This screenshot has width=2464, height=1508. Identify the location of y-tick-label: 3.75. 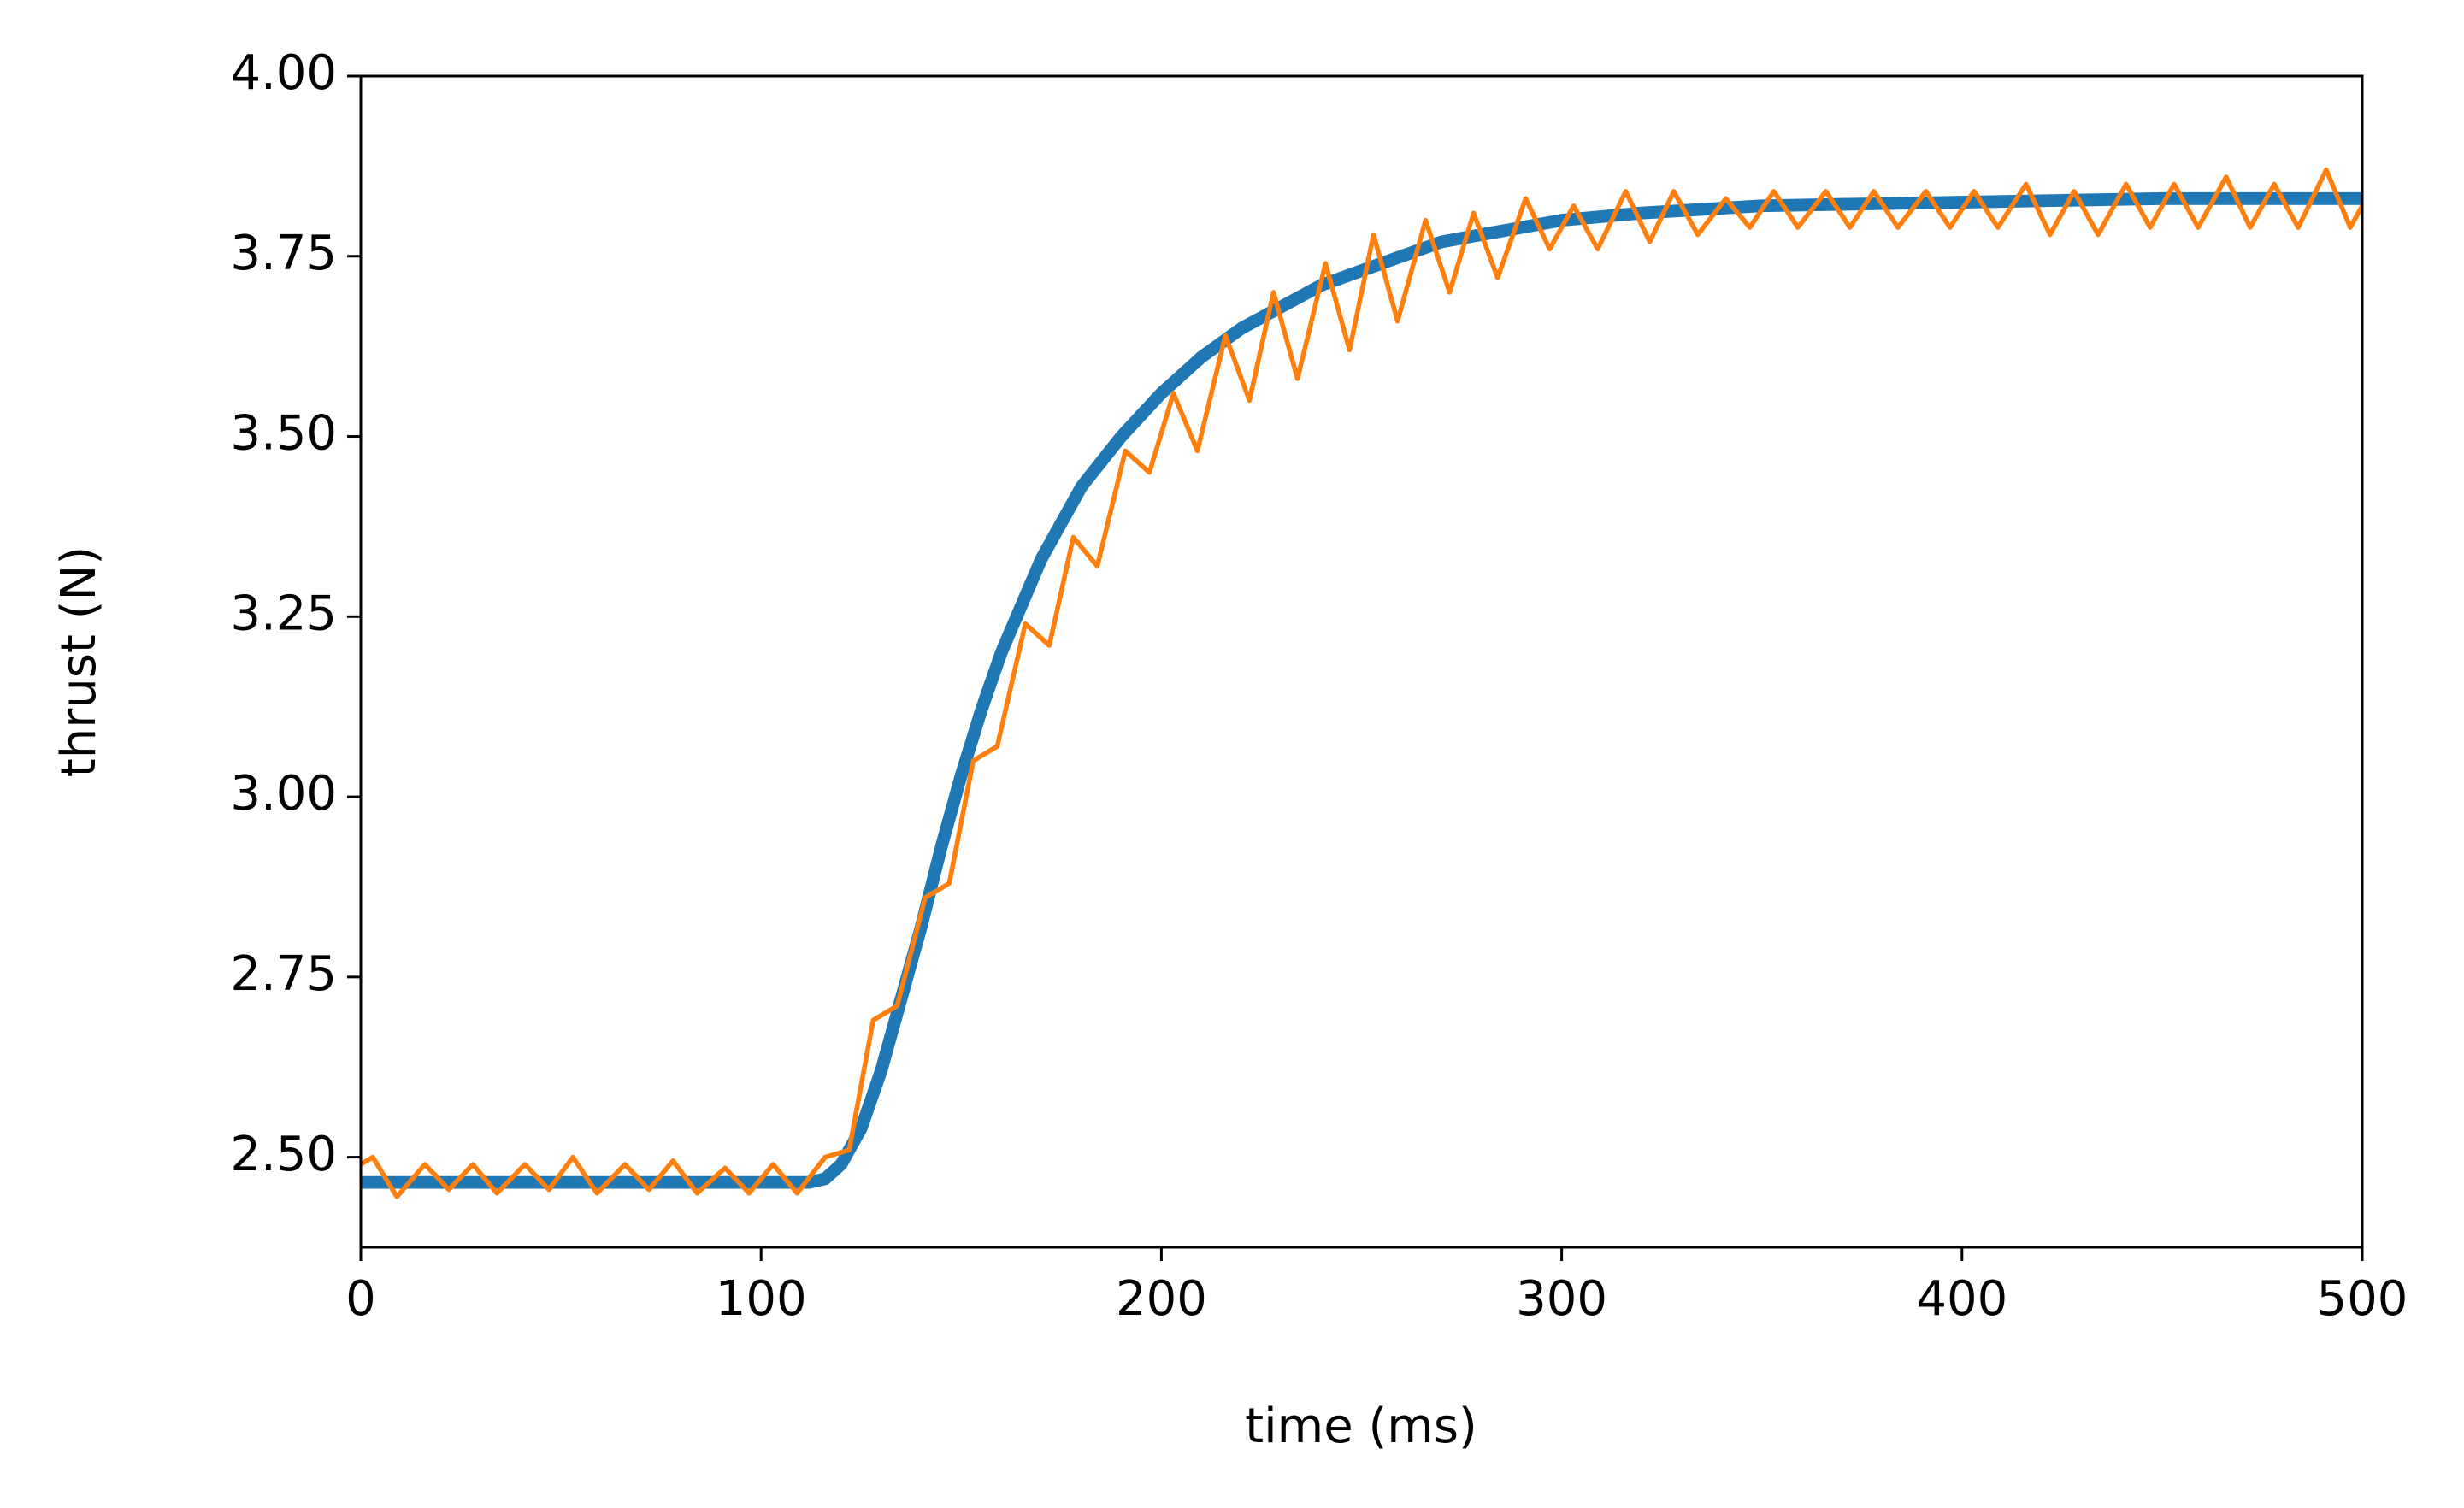
(283, 253).